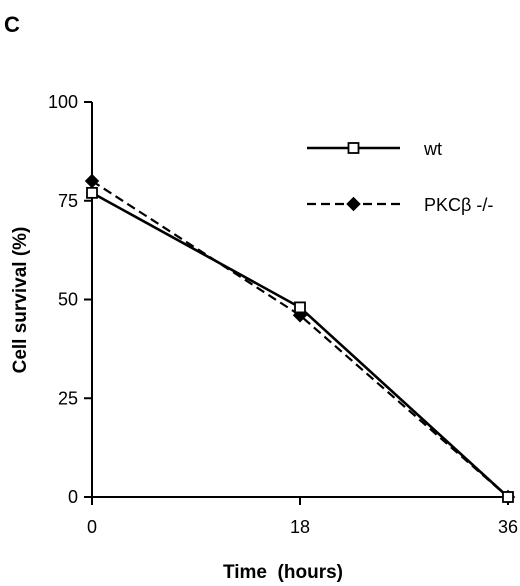 The width and height of the screenshot is (520, 586). What do you see at coordinates (458, 205) in the screenshot?
I see `legend-label: PKCβ -/-` at bounding box center [458, 205].